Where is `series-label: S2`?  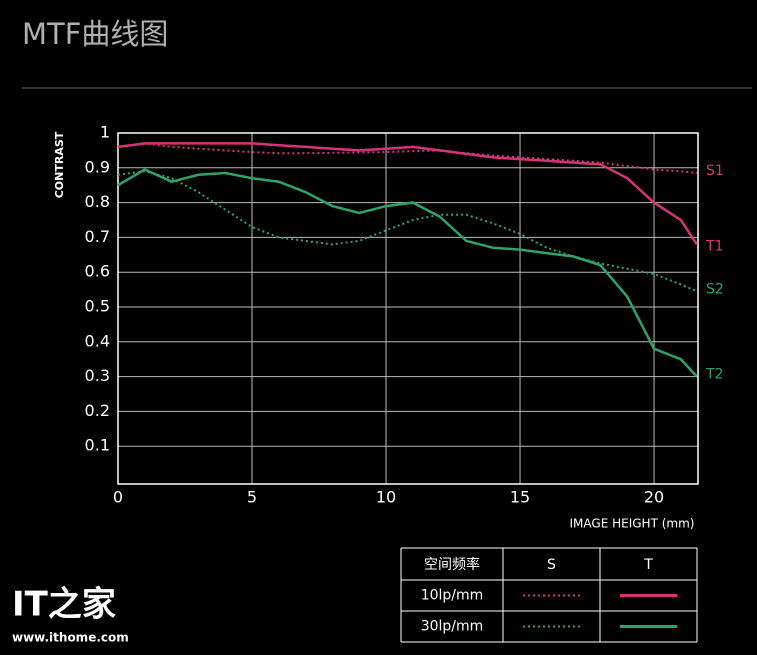
series-label: S2 is located at coordinates (715, 289).